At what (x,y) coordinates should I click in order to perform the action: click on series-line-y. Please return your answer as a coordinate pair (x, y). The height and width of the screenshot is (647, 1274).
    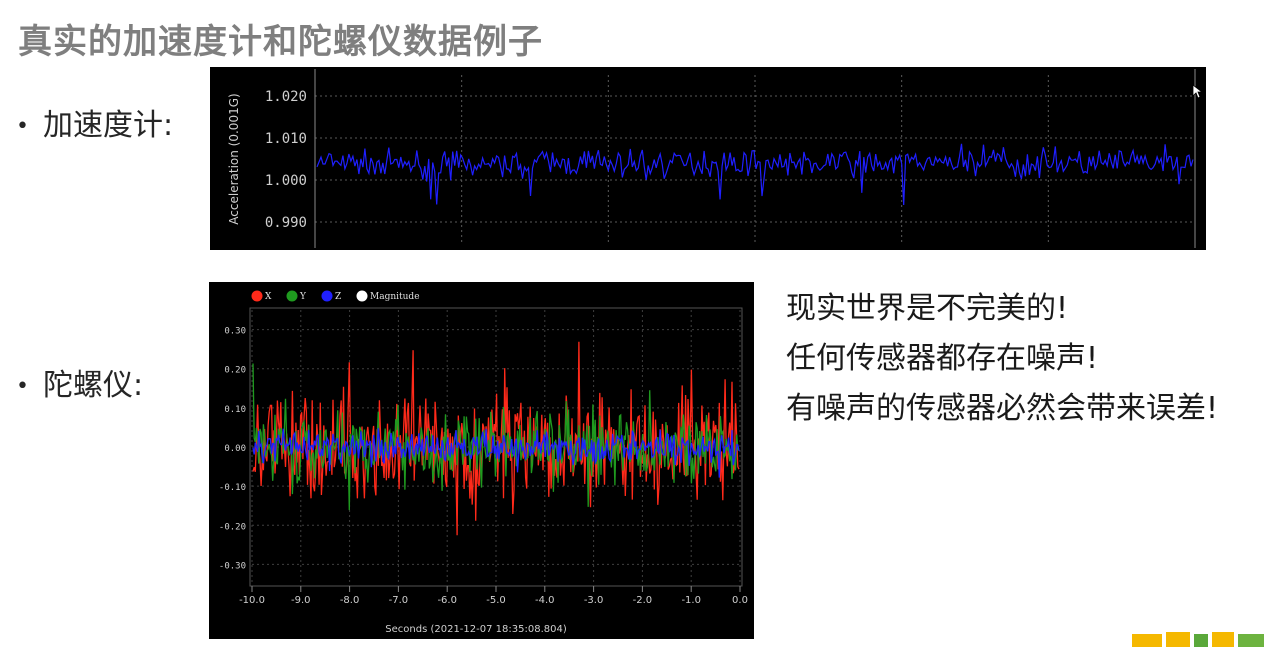
    Looking at the image, I should click on (496, 437).